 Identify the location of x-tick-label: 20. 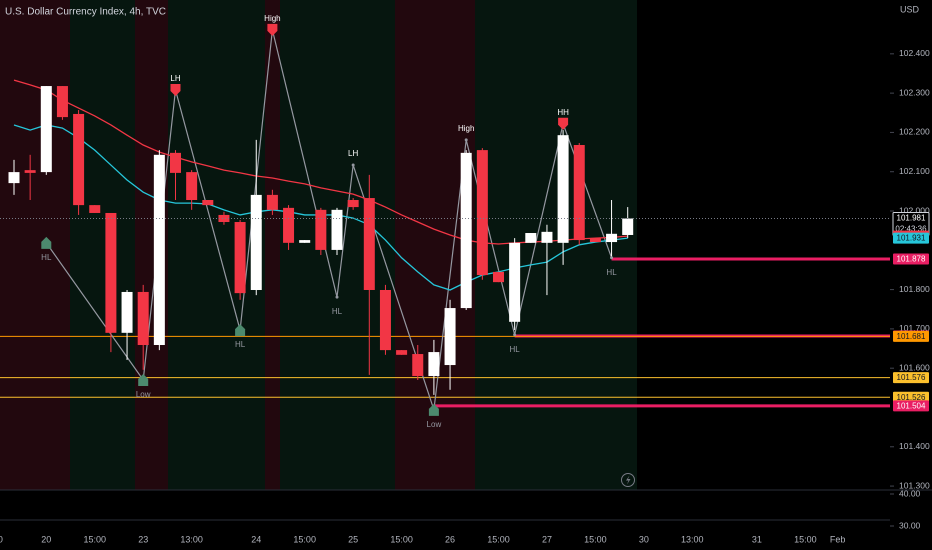
(46, 539).